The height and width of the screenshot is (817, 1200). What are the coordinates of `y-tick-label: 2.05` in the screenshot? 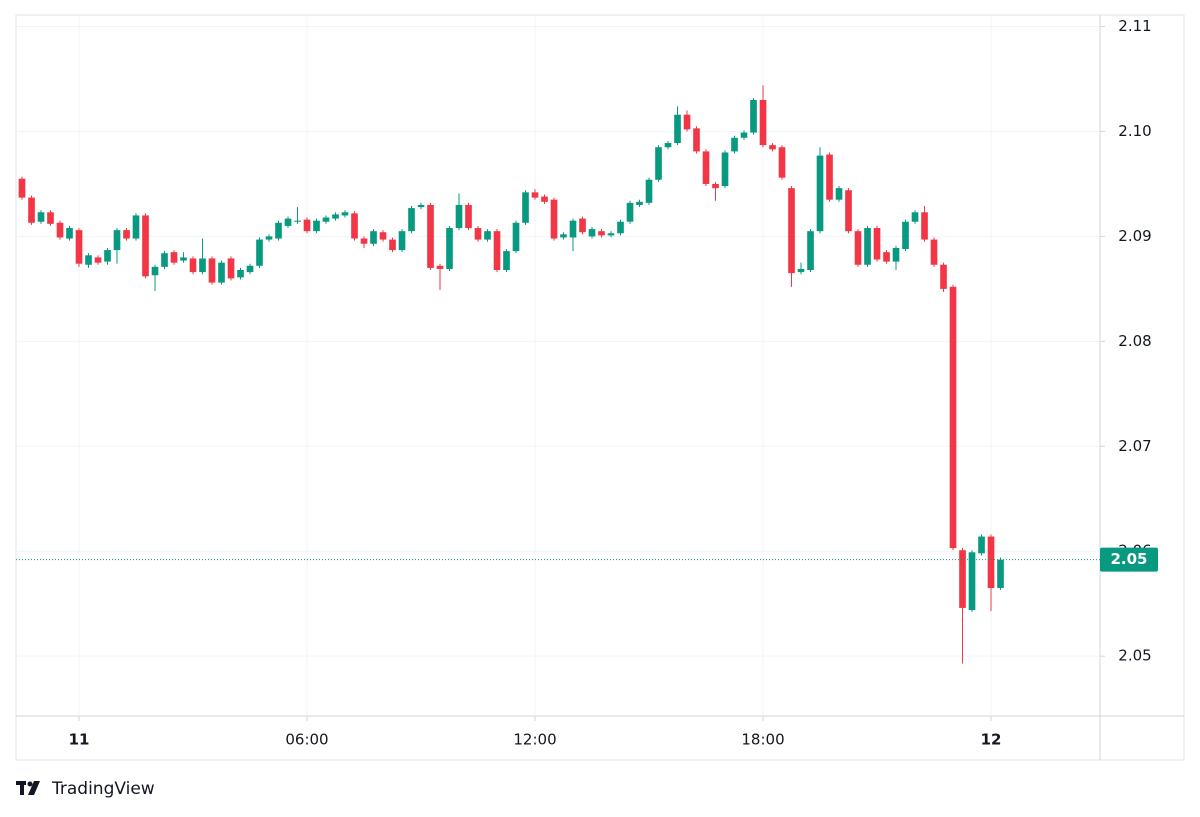 It's located at (1134, 656).